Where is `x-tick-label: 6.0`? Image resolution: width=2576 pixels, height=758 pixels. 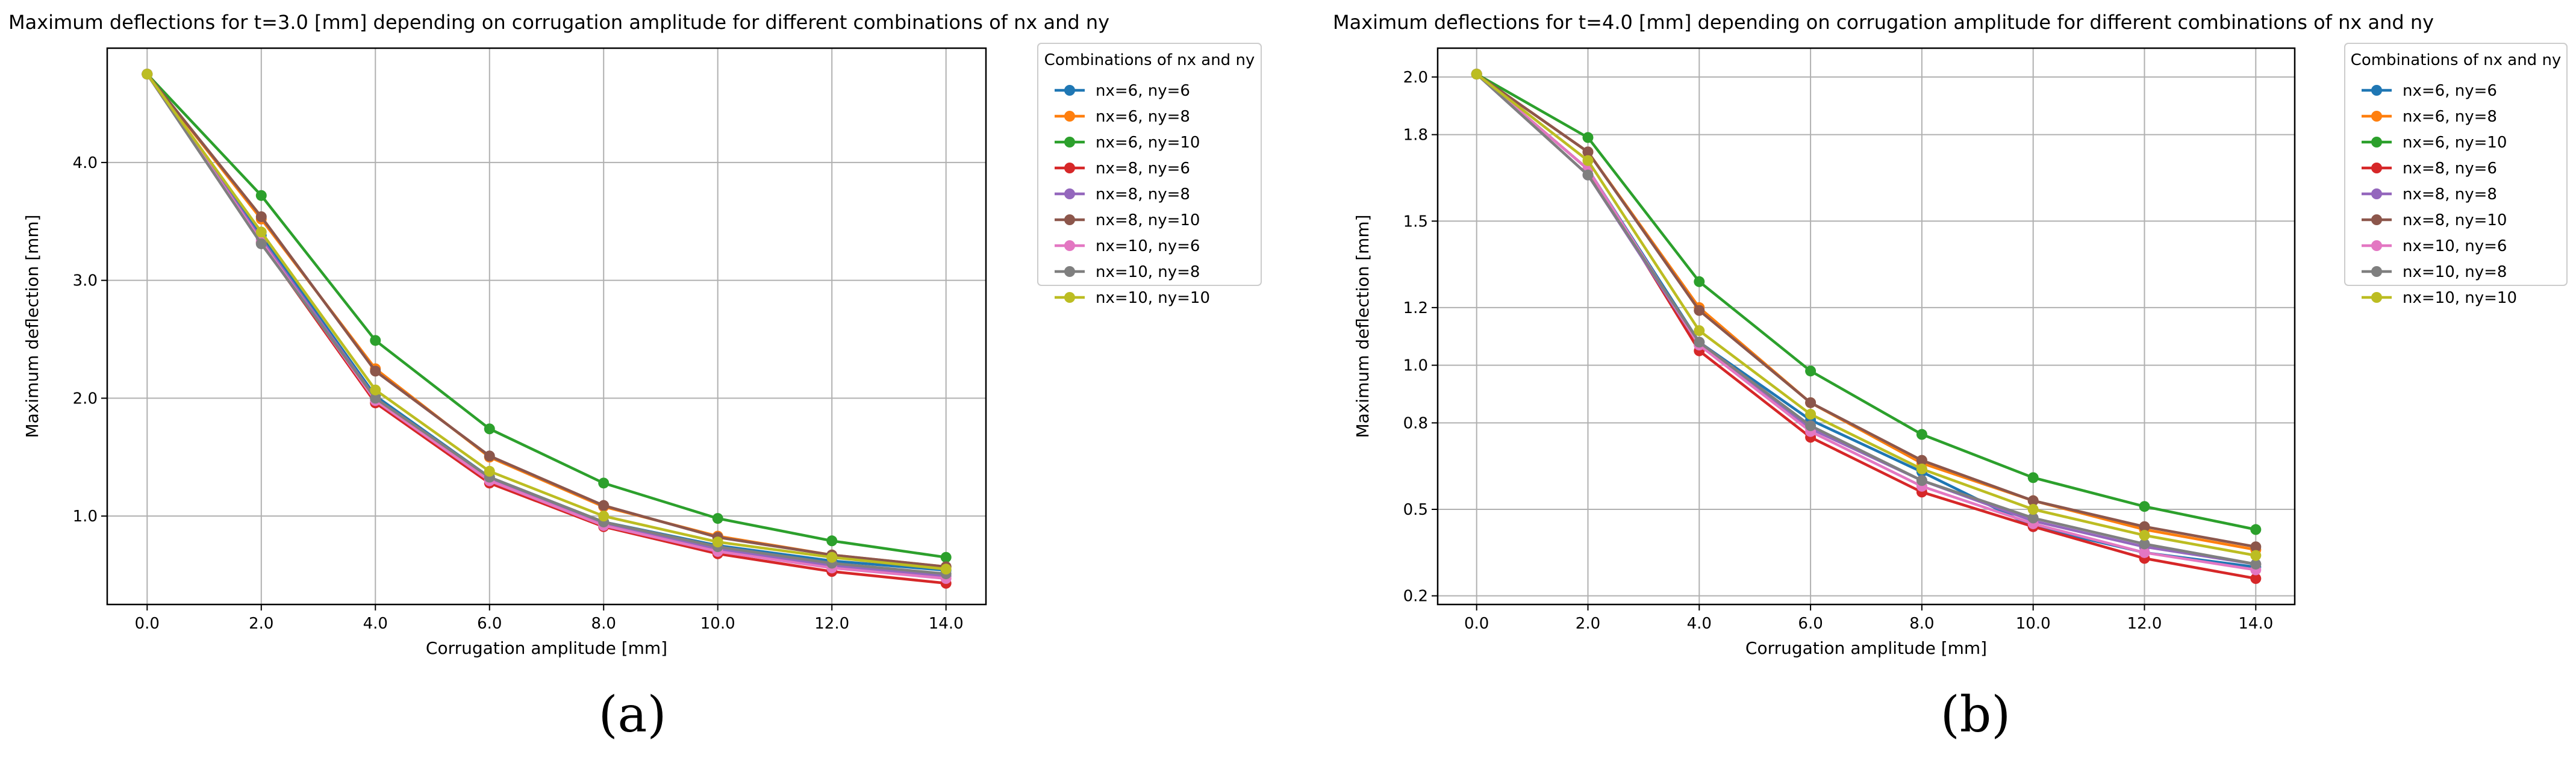 x-tick-label: 6.0 is located at coordinates (1810, 624).